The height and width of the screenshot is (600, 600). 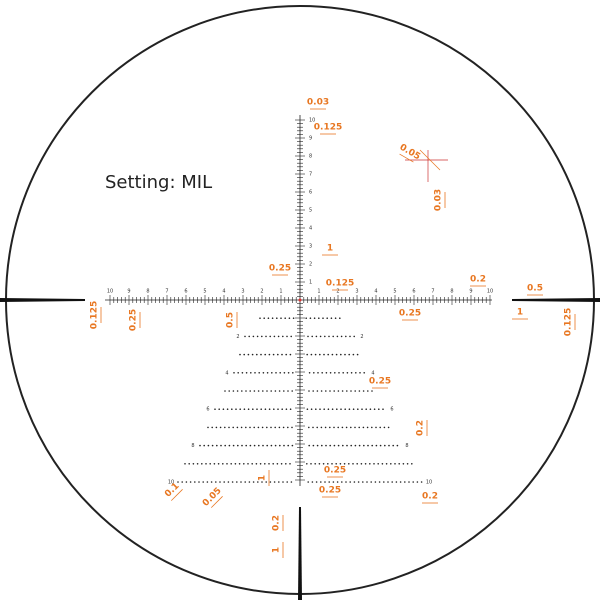 What do you see at coordinates (134, 320) in the screenshot?
I see `dimension-label: 0.25` at bounding box center [134, 320].